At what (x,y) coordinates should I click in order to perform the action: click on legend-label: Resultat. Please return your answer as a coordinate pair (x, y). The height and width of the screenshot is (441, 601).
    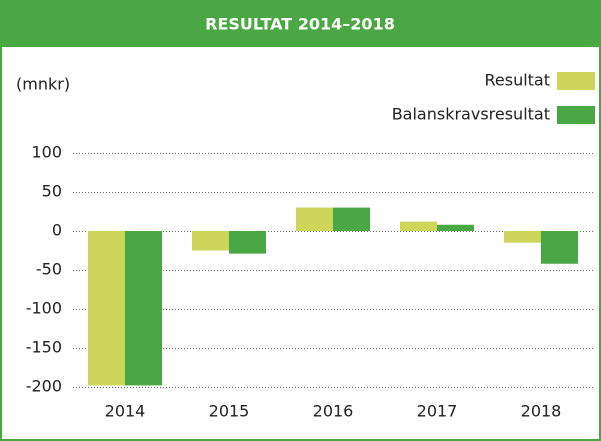
    Looking at the image, I should click on (517, 80).